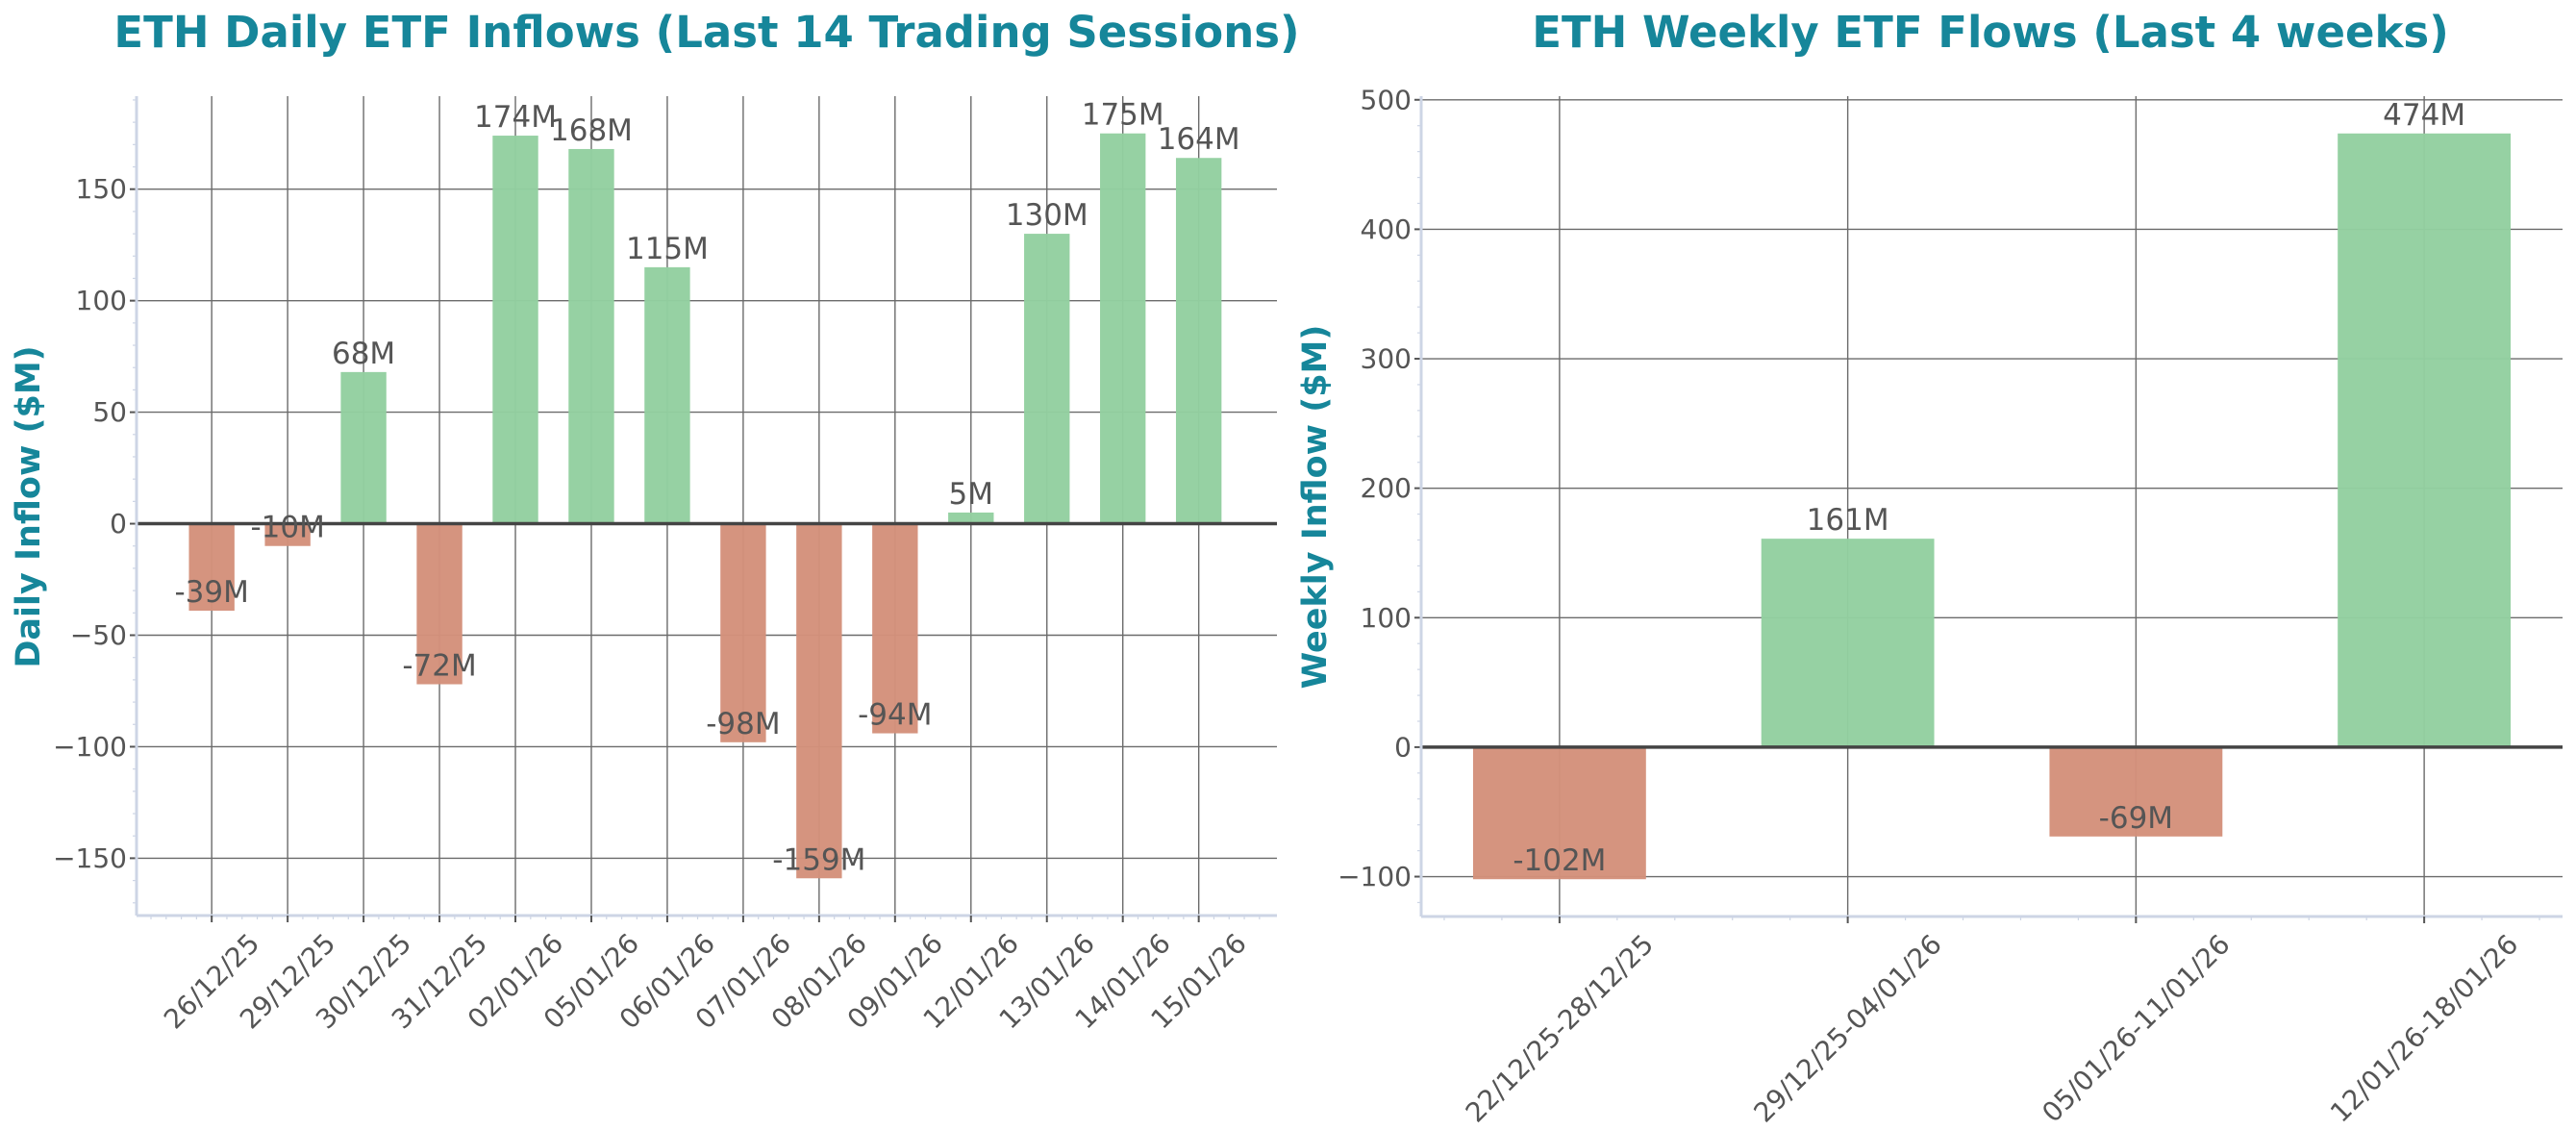  I want to click on y-tick-label: 500, so click(1386, 99).